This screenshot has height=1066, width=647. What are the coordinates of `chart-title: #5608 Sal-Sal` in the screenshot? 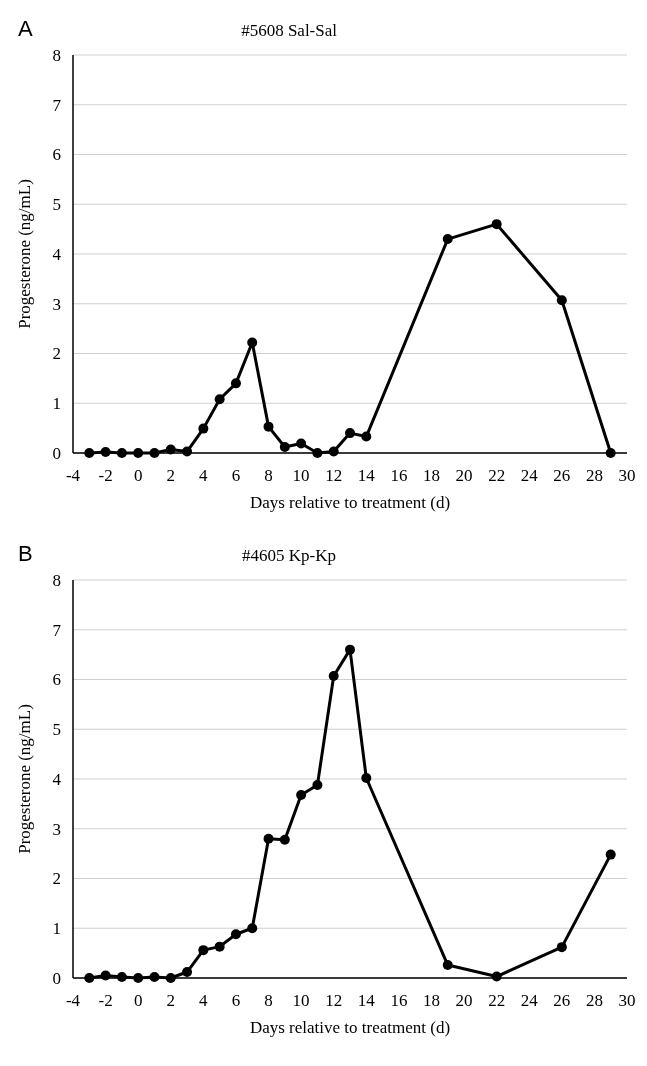 It's located at (289, 30).